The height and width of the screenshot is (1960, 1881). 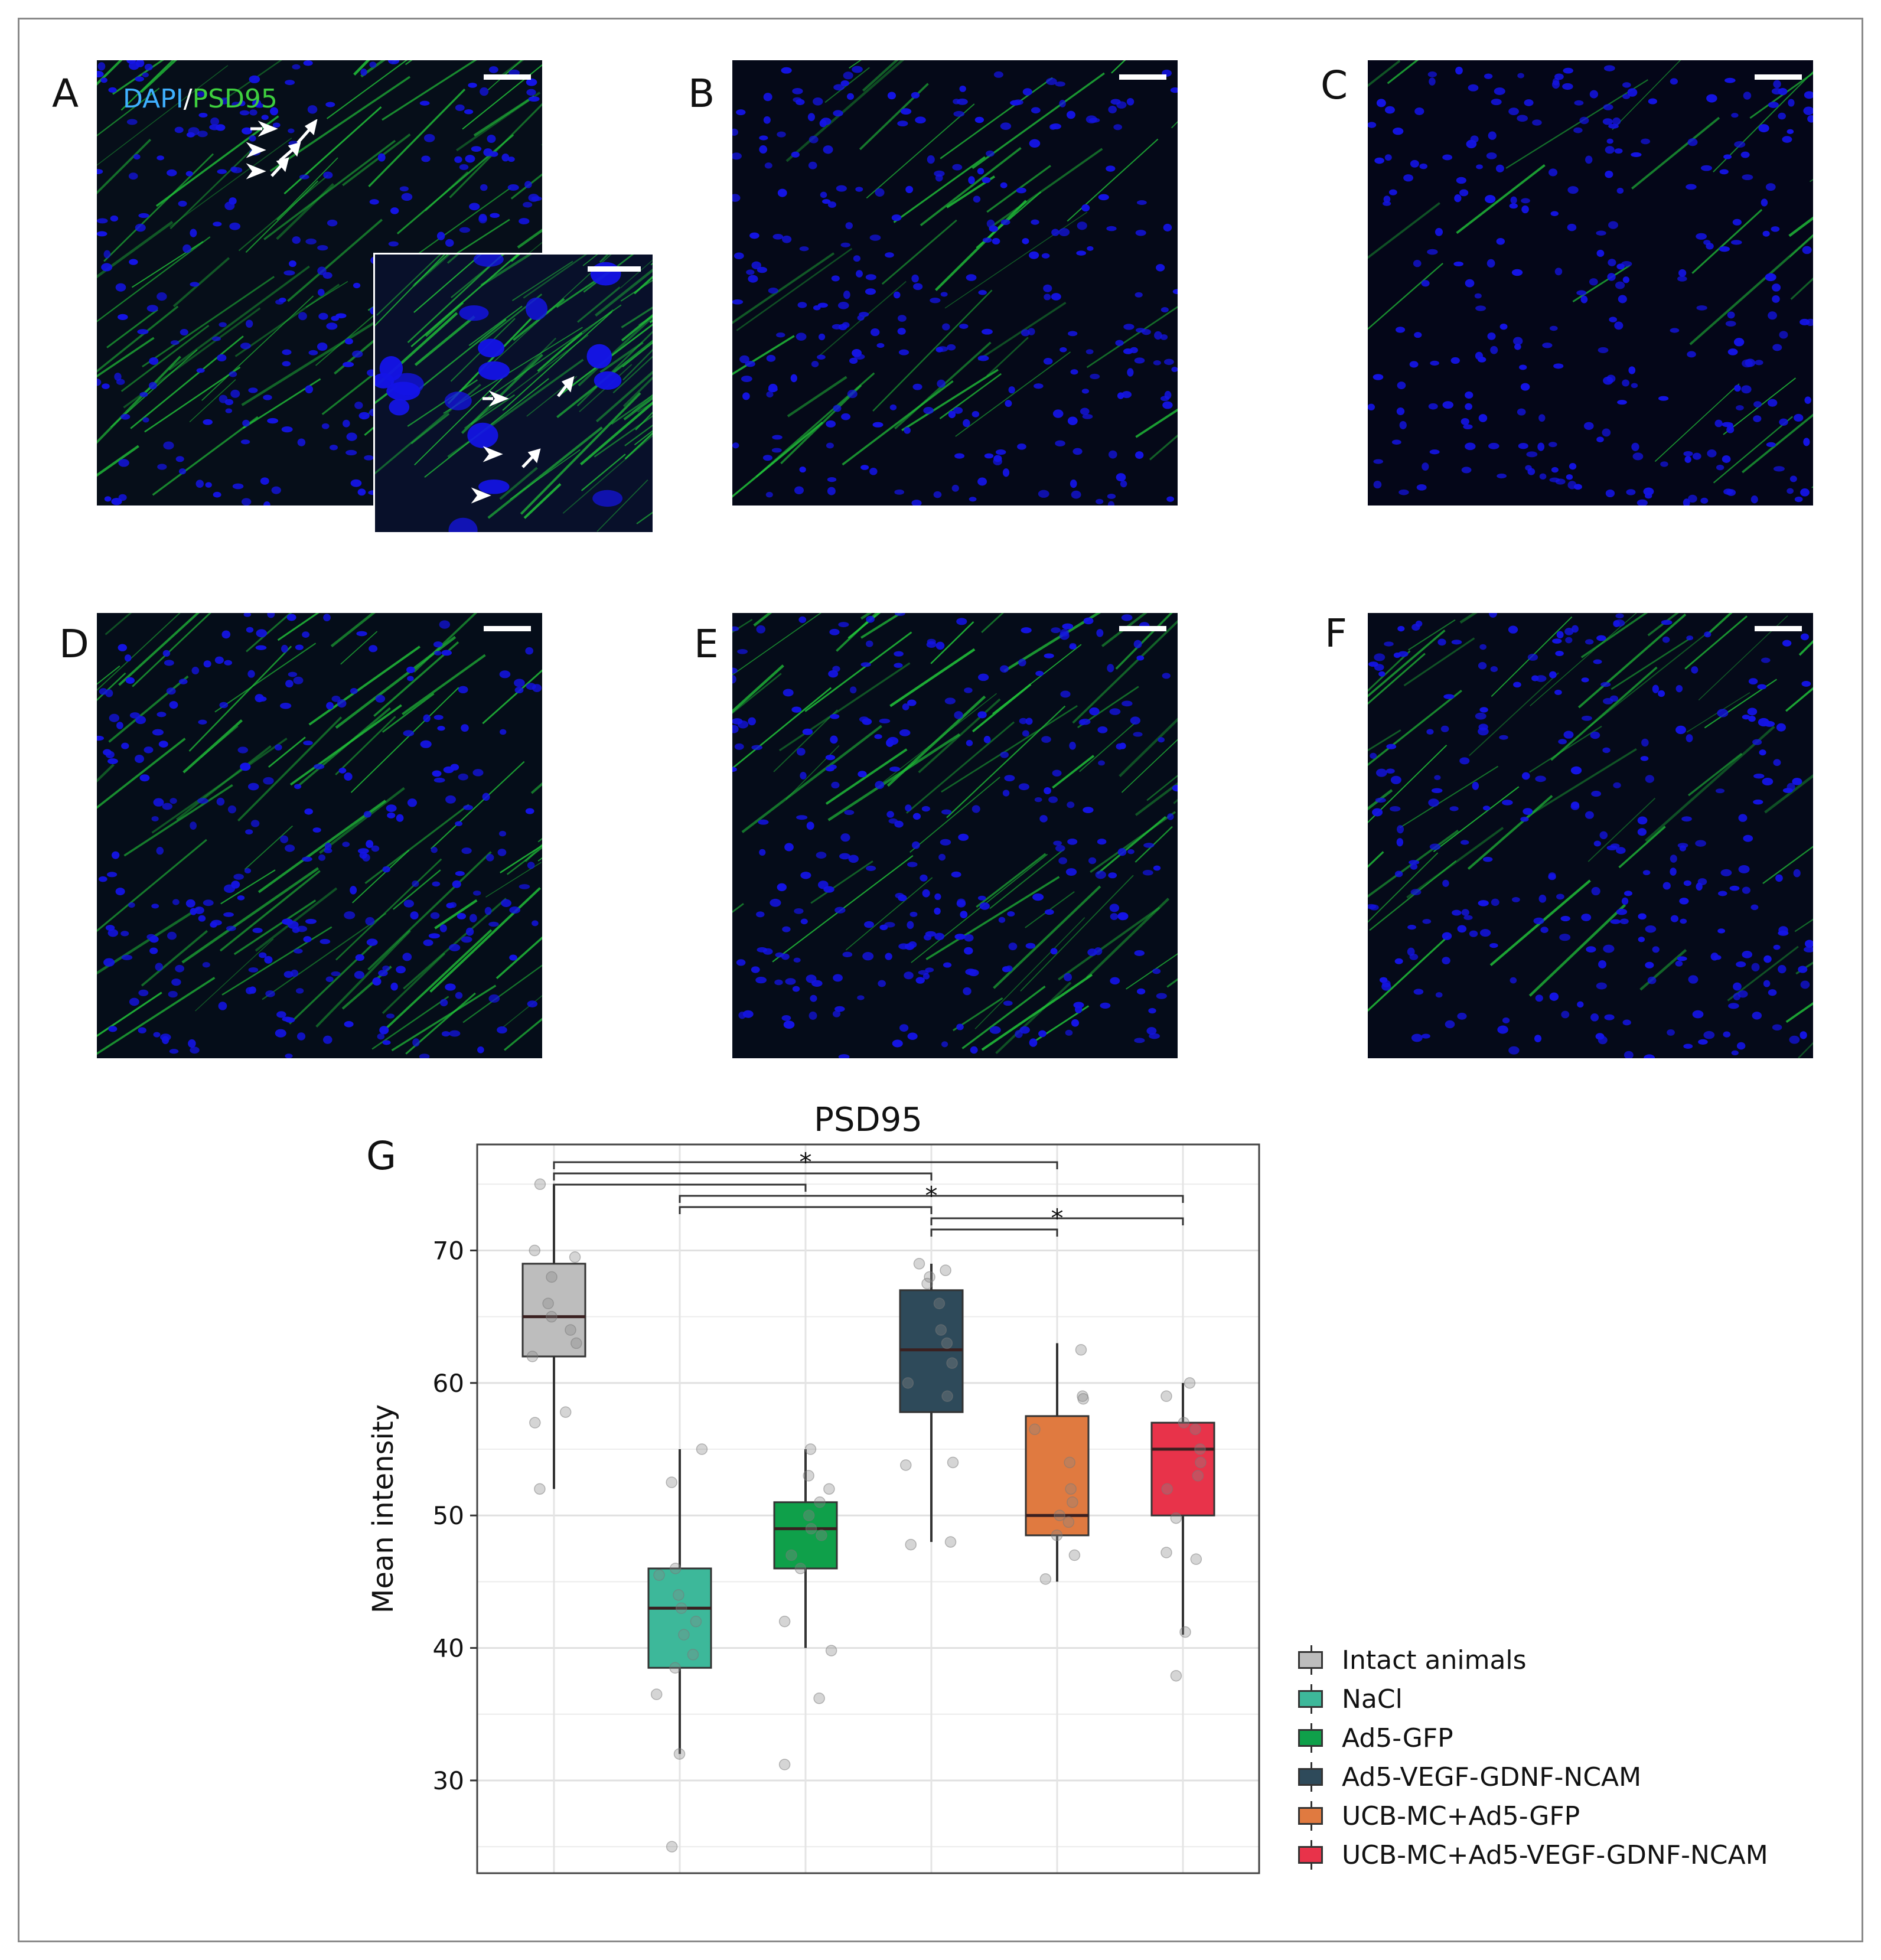 What do you see at coordinates (806, 1161) in the screenshot?
I see `significance-star: *` at bounding box center [806, 1161].